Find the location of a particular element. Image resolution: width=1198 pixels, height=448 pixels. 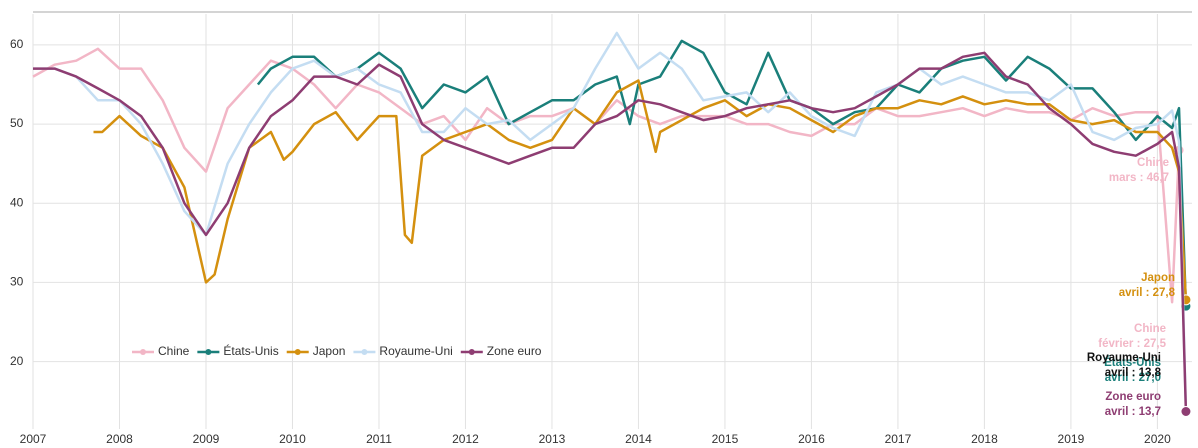

x-tick-label: 2014 is located at coordinates (638, 439).